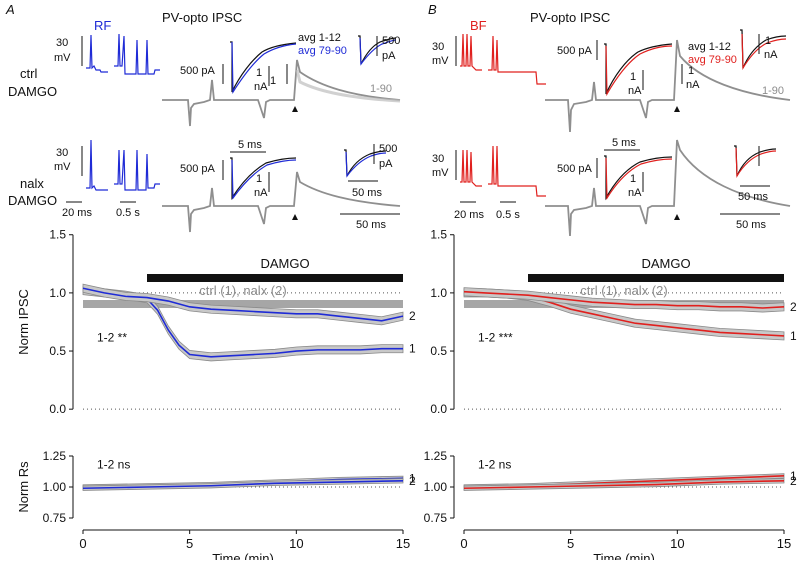  I want to click on y-axis-label: Norm IPSC, so click(23, 322).